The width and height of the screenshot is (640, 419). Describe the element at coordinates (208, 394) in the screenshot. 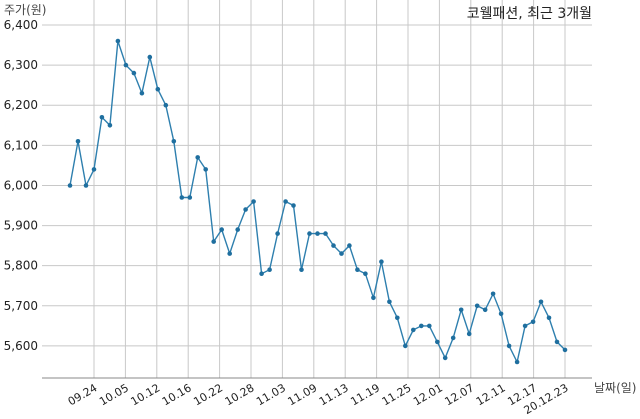

I see `x-tick-label: 10.22` at that location.